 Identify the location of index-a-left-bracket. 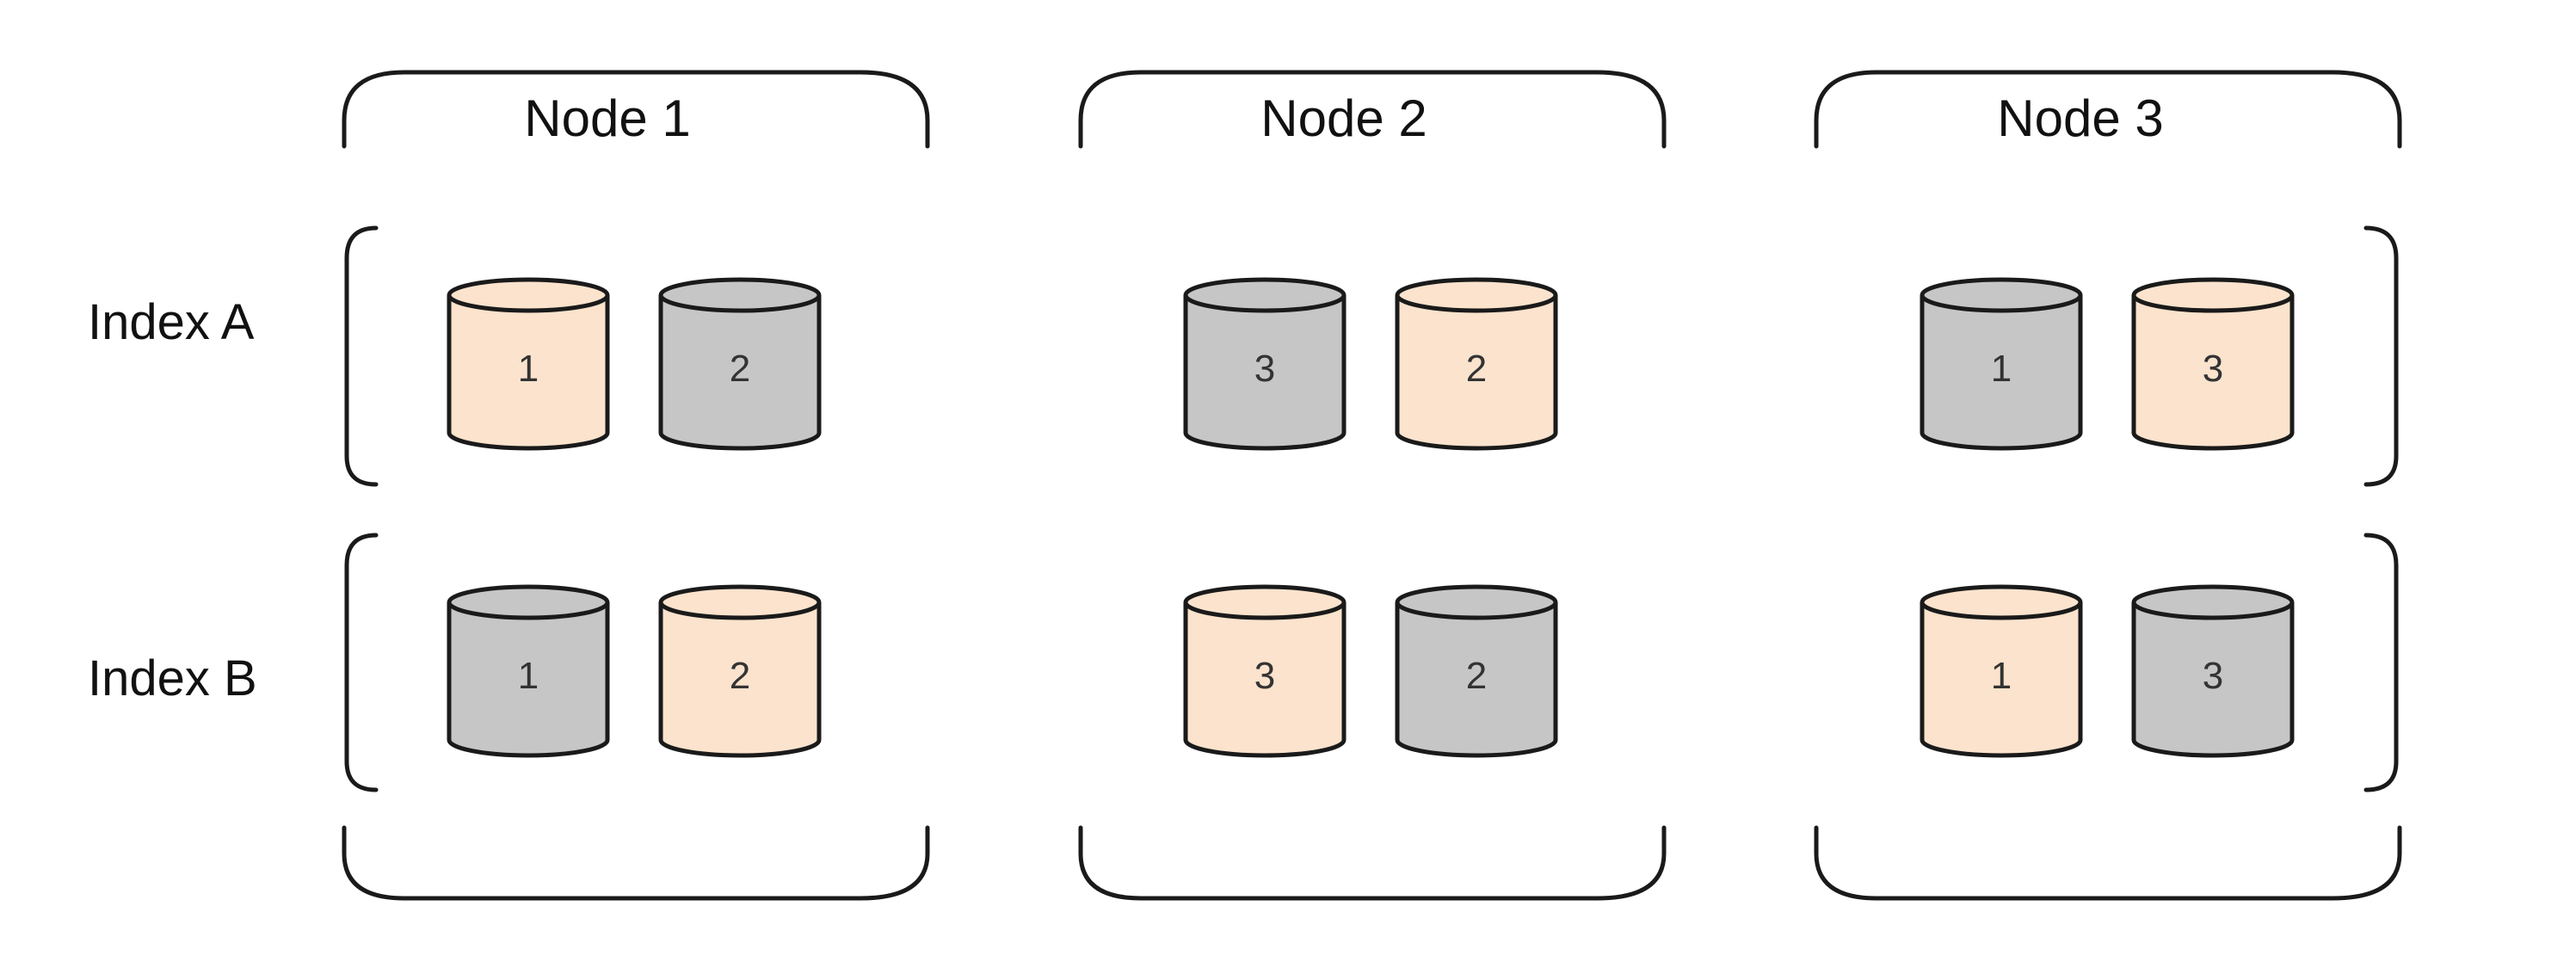
(361, 356).